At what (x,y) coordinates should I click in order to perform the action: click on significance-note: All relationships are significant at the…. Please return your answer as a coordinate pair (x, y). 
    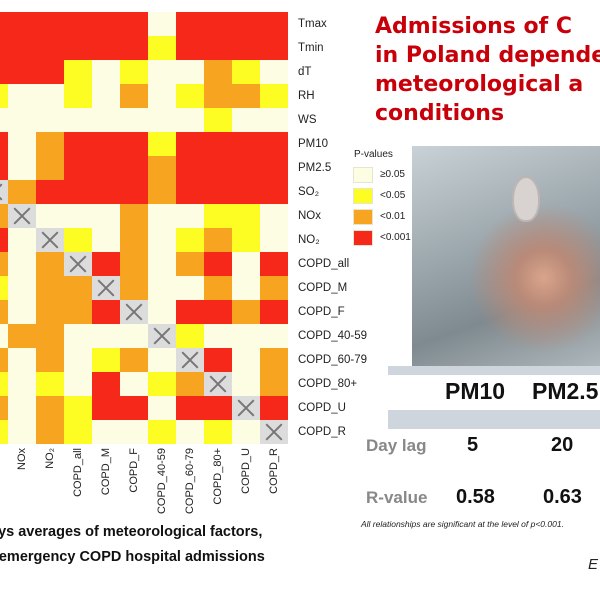
    Looking at the image, I should click on (462, 524).